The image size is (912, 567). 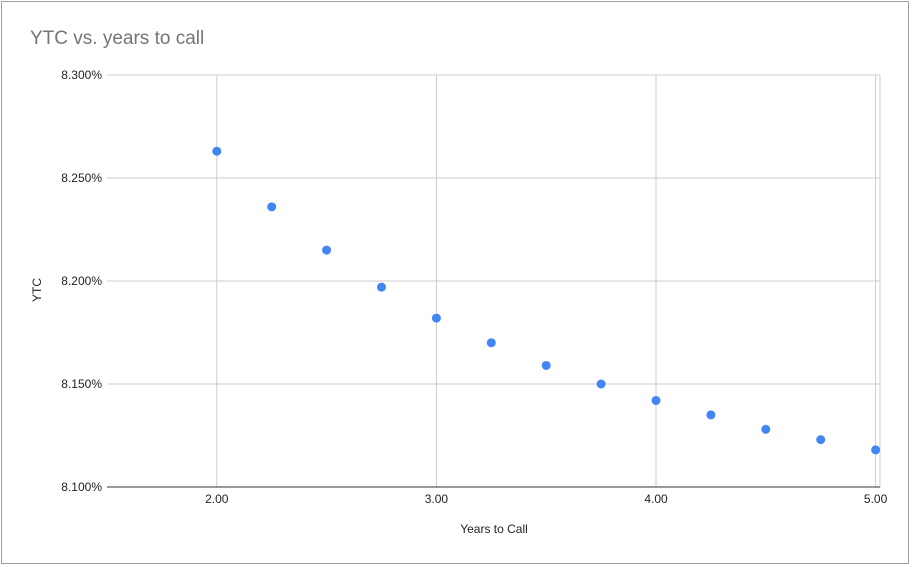 What do you see at coordinates (81, 75) in the screenshot?
I see `y-tick-label: 8.300%` at bounding box center [81, 75].